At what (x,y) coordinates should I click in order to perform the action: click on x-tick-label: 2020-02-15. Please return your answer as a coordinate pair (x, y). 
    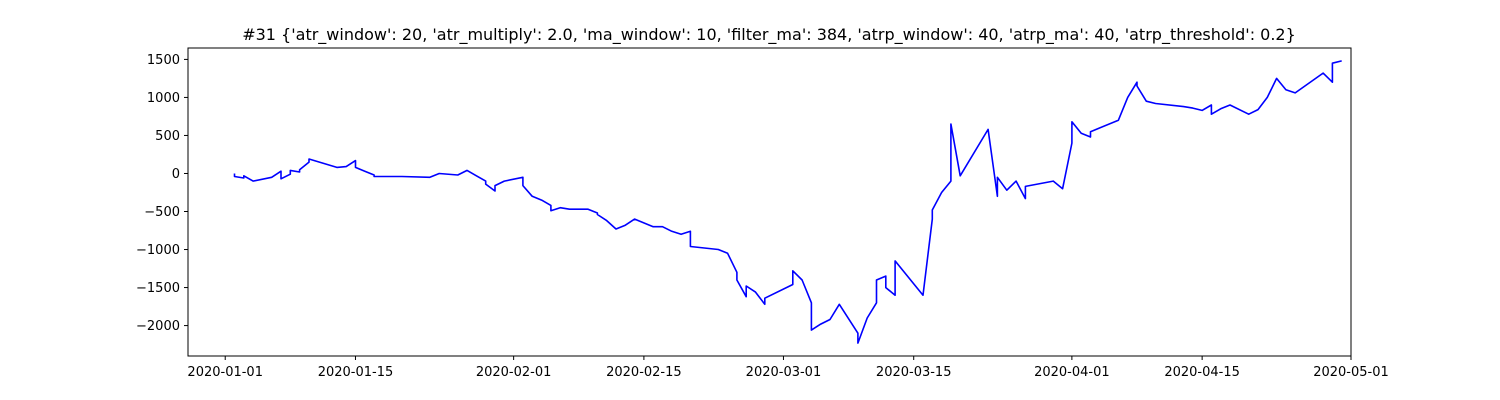
    Looking at the image, I should click on (644, 372).